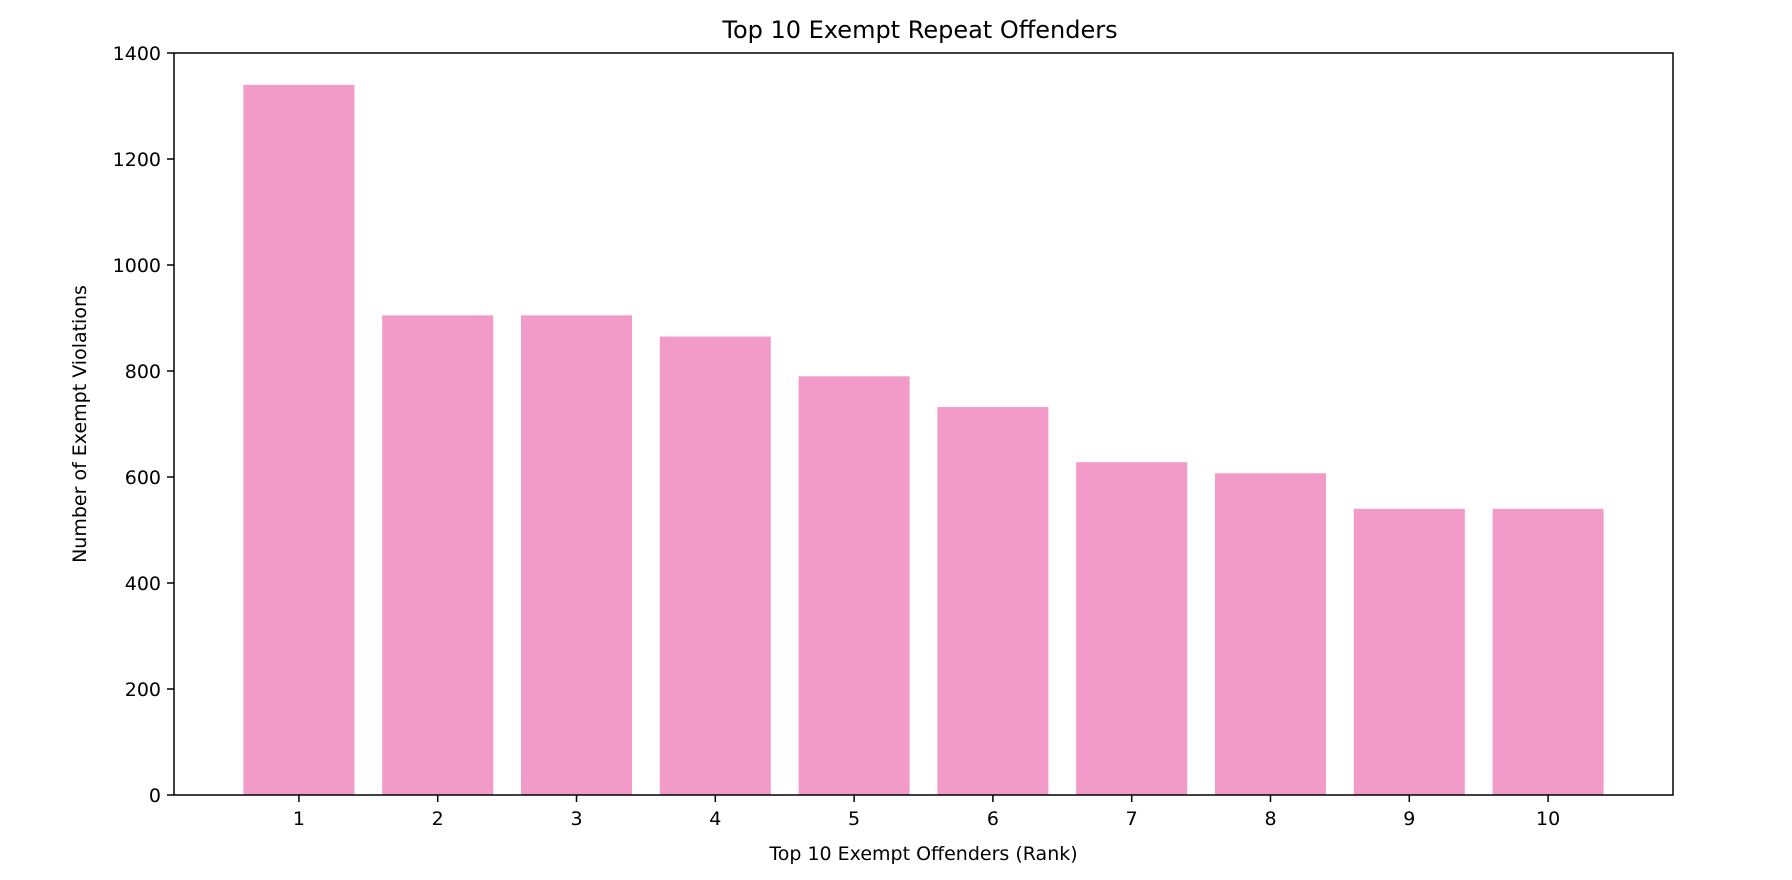 Image resolution: width=1792 pixels, height=880 pixels. I want to click on y-tick-label: 0, so click(155, 796).